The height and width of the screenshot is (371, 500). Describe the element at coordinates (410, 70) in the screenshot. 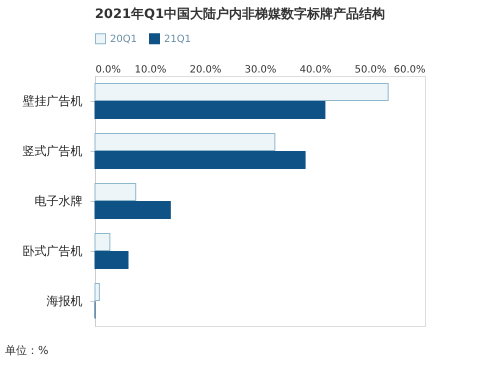

I see `x-tick-label: 60.0%` at that location.